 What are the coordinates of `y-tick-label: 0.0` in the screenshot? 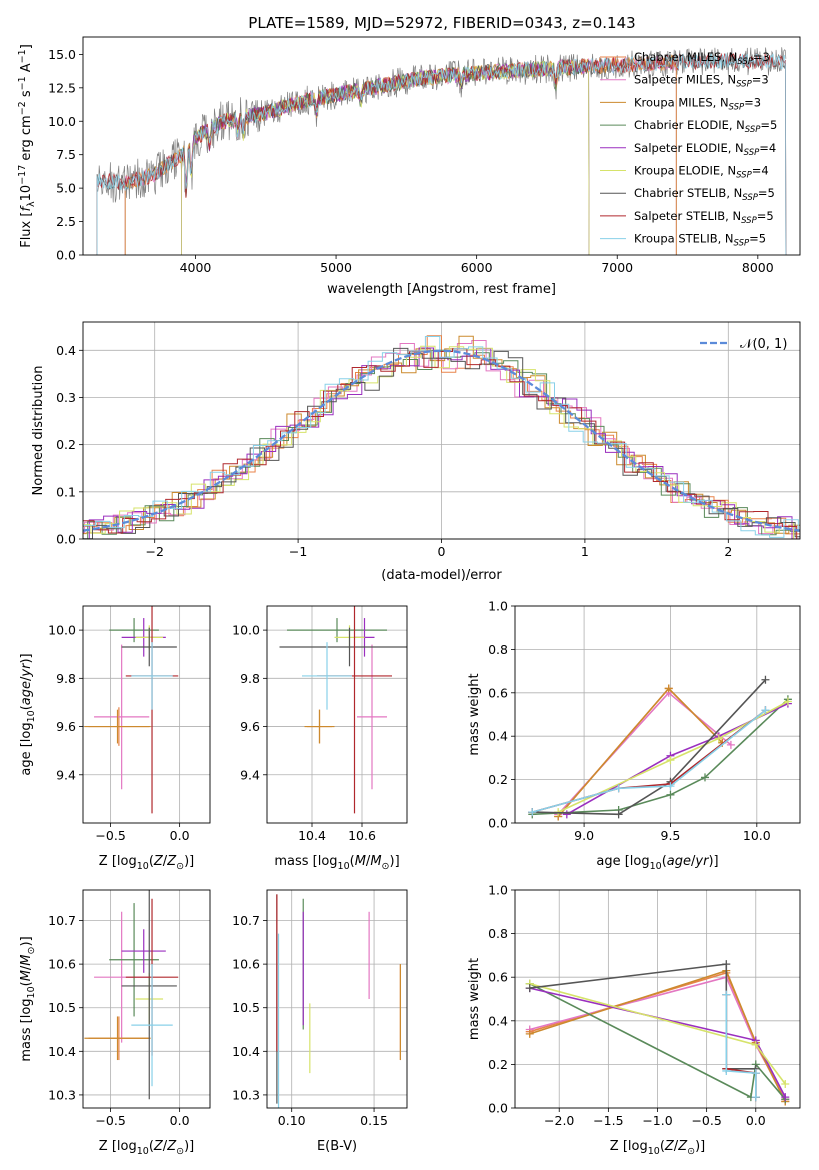 It's located at (66, 255).